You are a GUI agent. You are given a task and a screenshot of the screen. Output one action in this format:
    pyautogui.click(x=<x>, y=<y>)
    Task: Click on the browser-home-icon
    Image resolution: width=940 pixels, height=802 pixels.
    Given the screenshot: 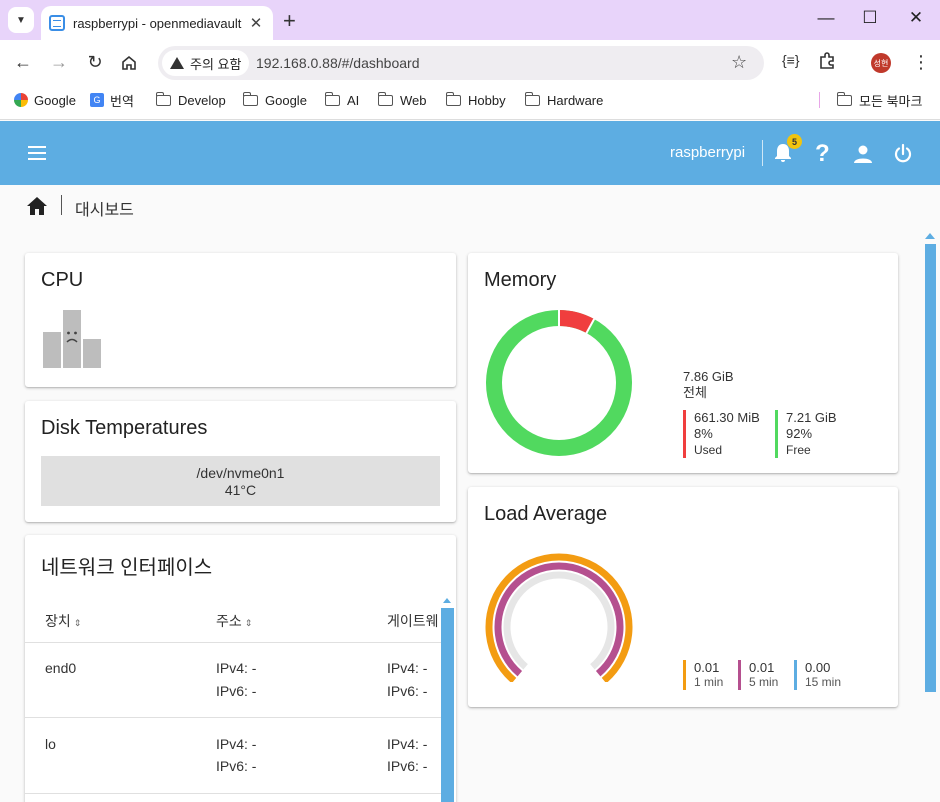 What is the action you would take?
    pyautogui.click(x=129, y=62)
    